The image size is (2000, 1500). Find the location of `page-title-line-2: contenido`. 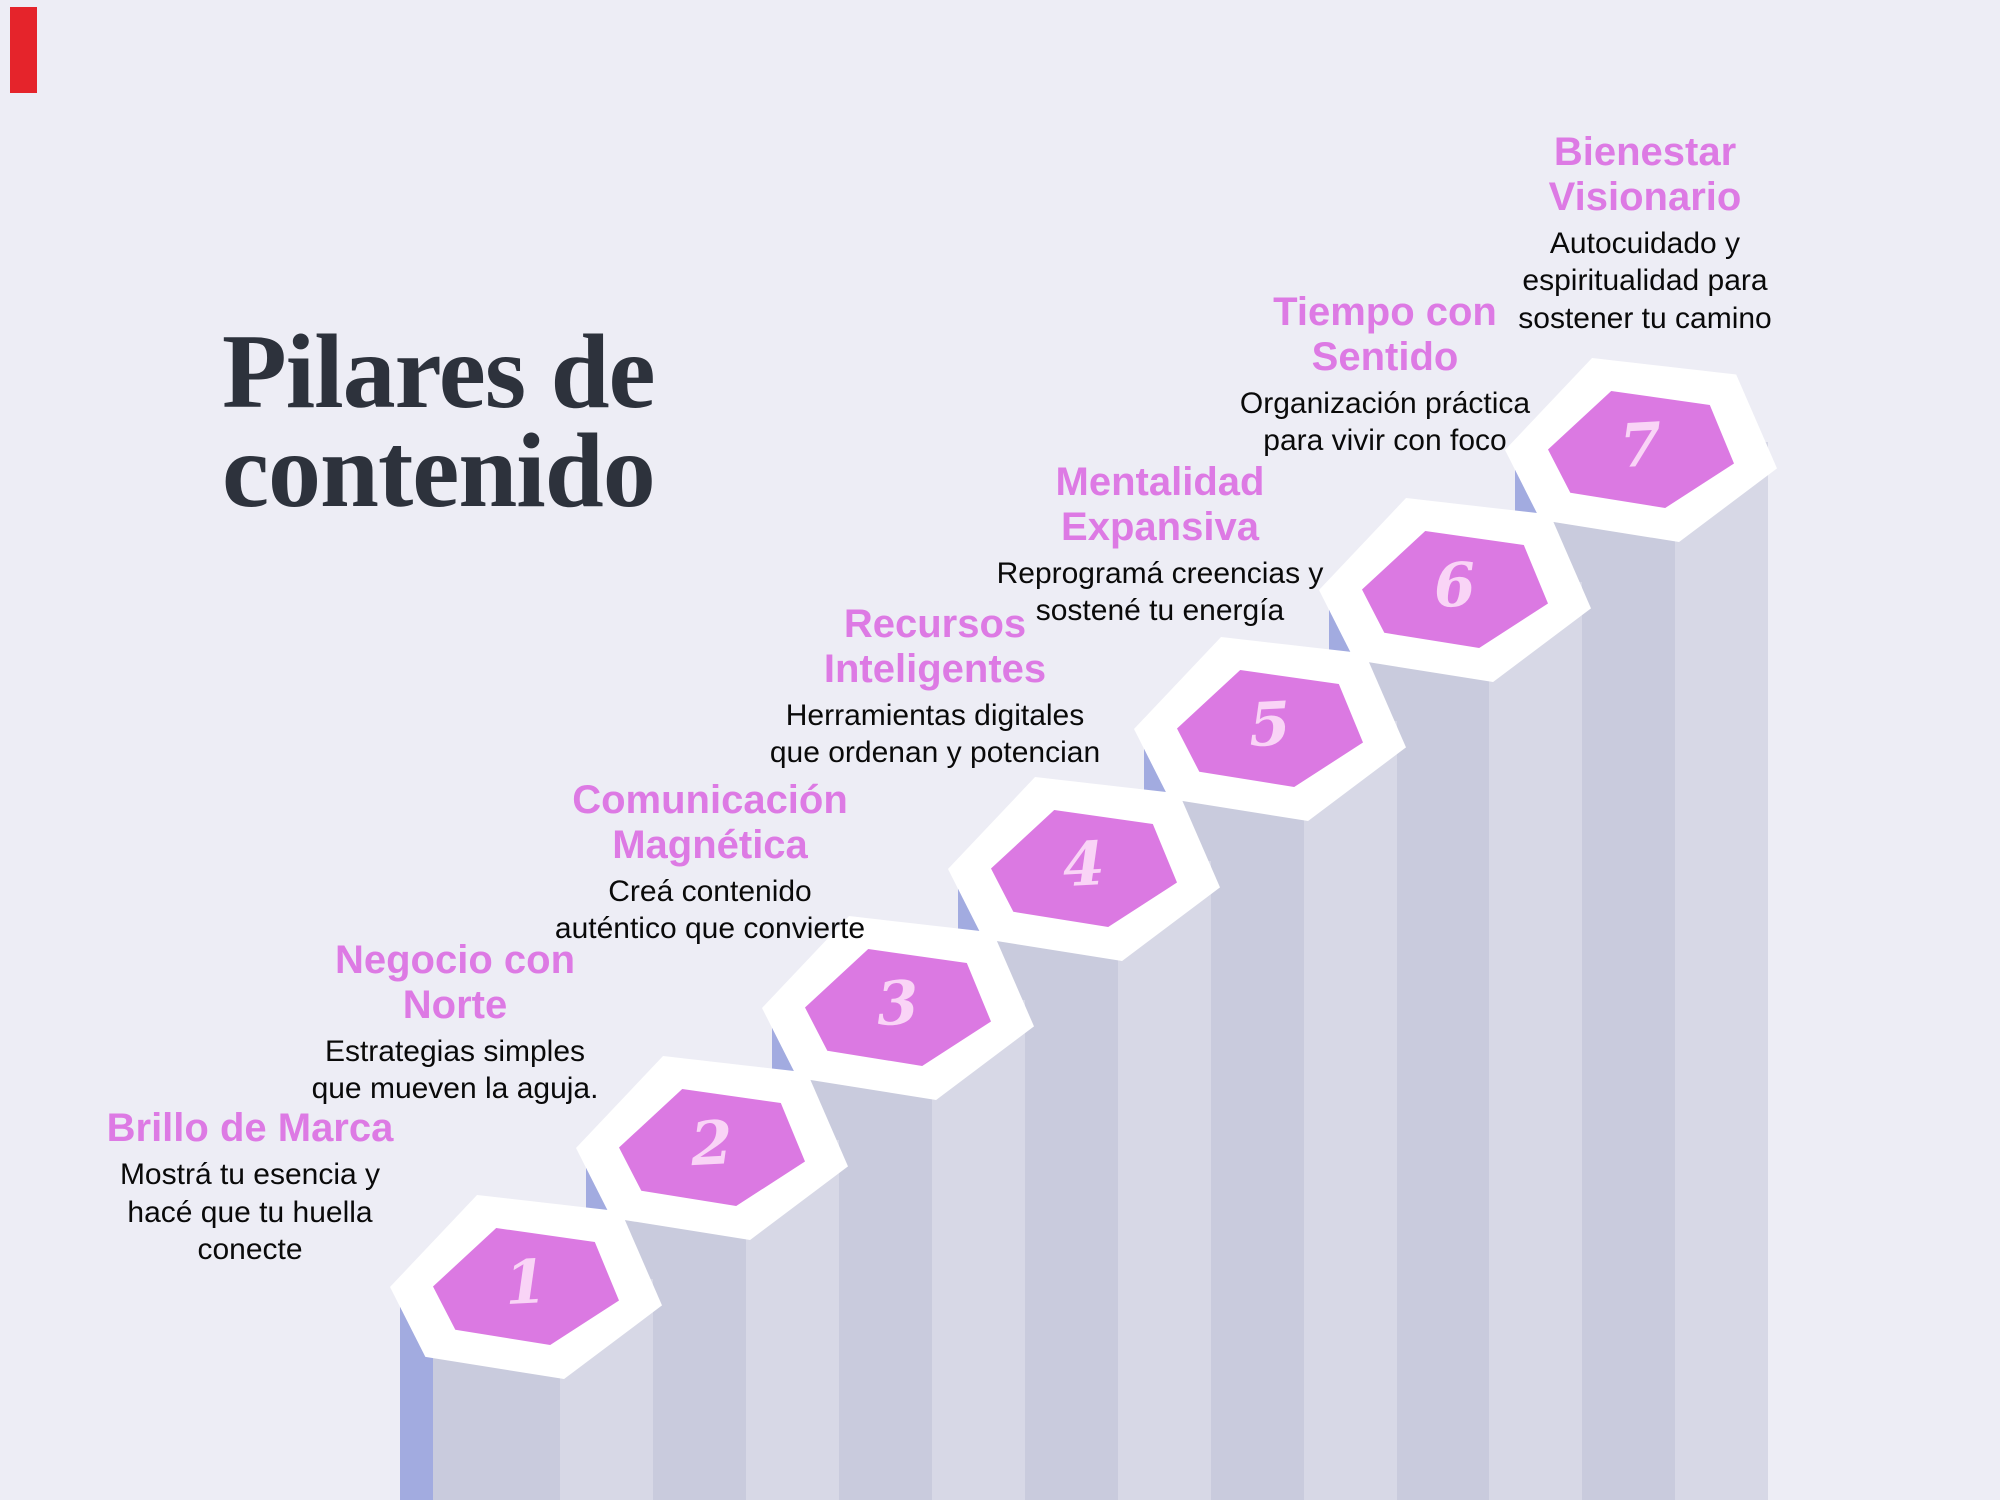

page-title-line-2: contenido is located at coordinates (439, 470).